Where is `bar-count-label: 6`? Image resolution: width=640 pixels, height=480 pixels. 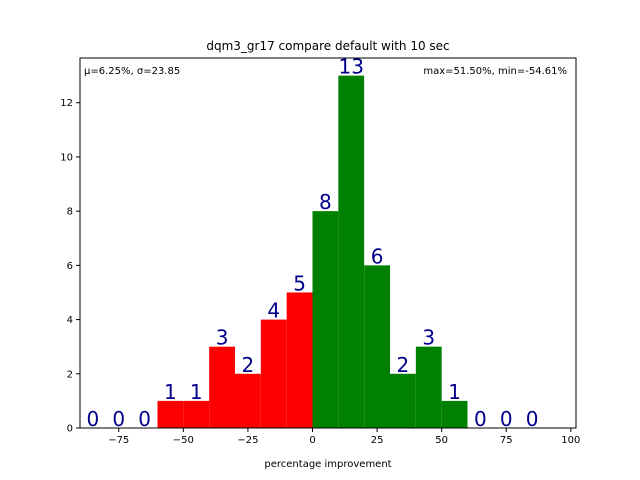 bar-count-label: 6 is located at coordinates (377, 256).